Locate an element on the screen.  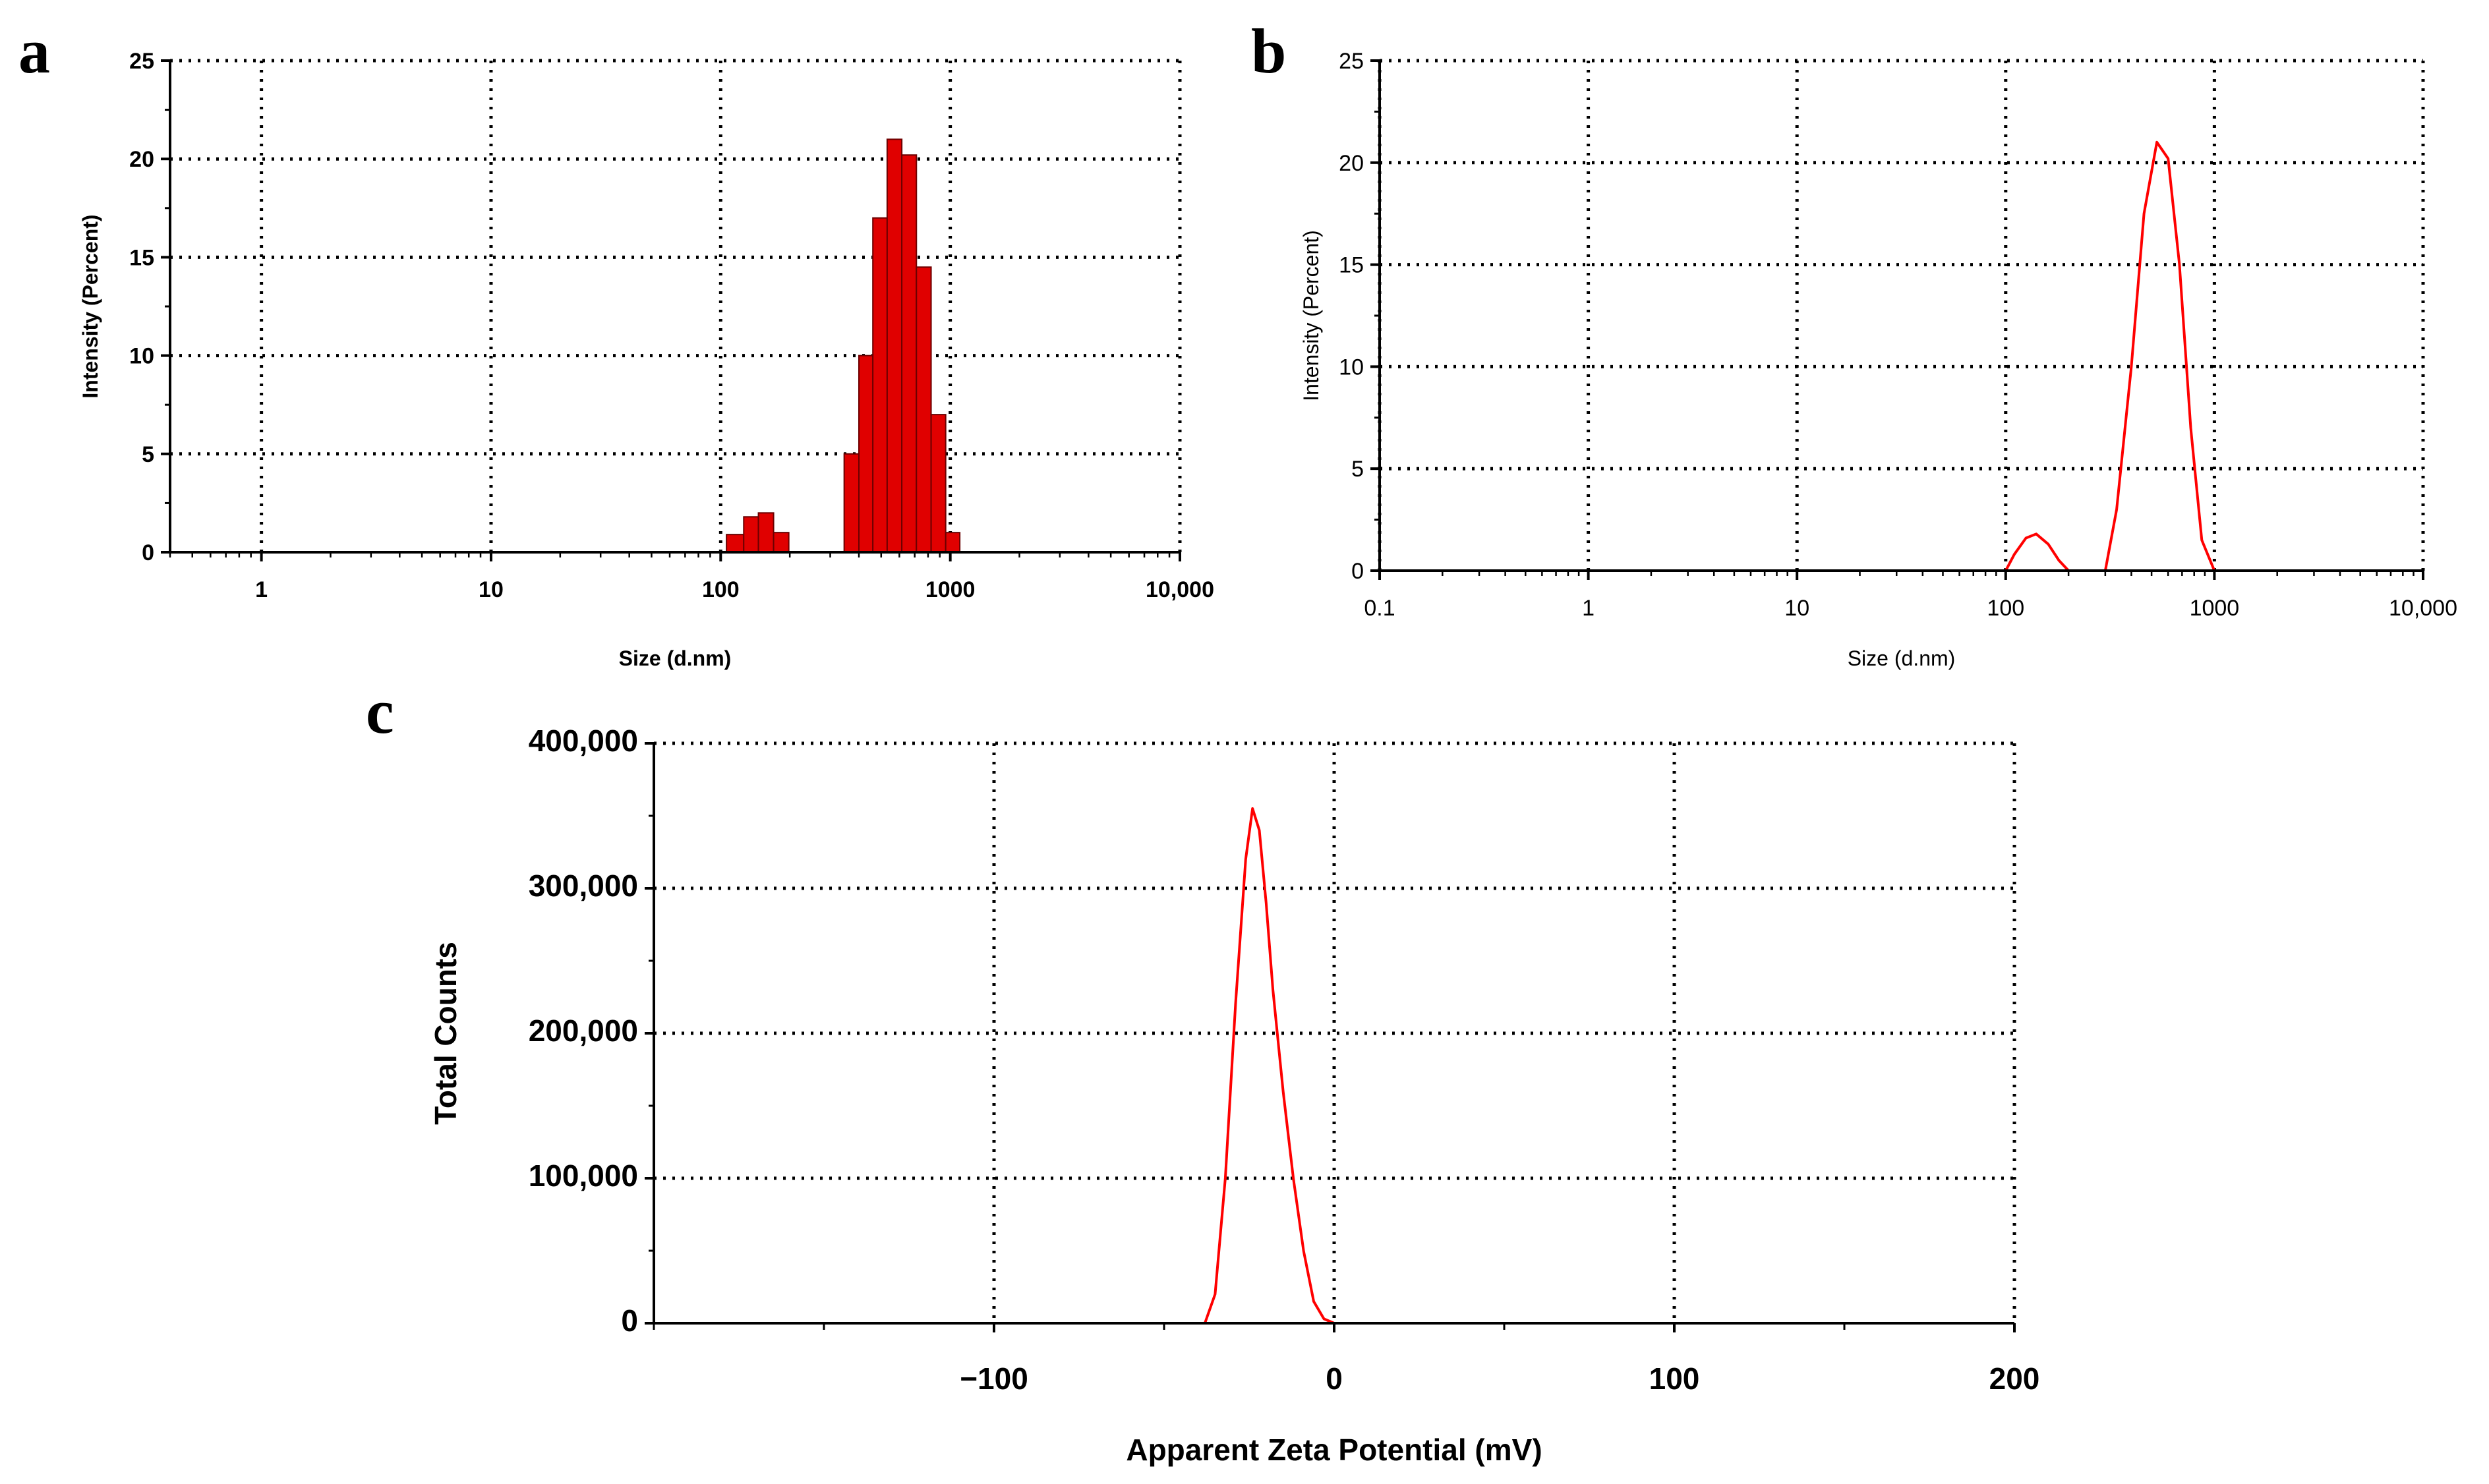
series-line-b is located at coordinates (1964, 356).